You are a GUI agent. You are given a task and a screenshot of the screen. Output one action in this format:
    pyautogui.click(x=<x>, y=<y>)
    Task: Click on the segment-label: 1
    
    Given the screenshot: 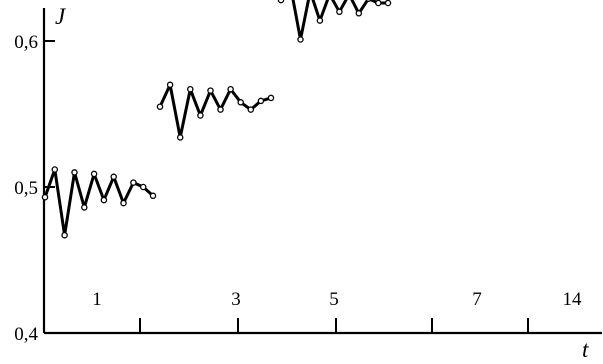 What is the action you would take?
    pyautogui.click(x=97, y=299)
    